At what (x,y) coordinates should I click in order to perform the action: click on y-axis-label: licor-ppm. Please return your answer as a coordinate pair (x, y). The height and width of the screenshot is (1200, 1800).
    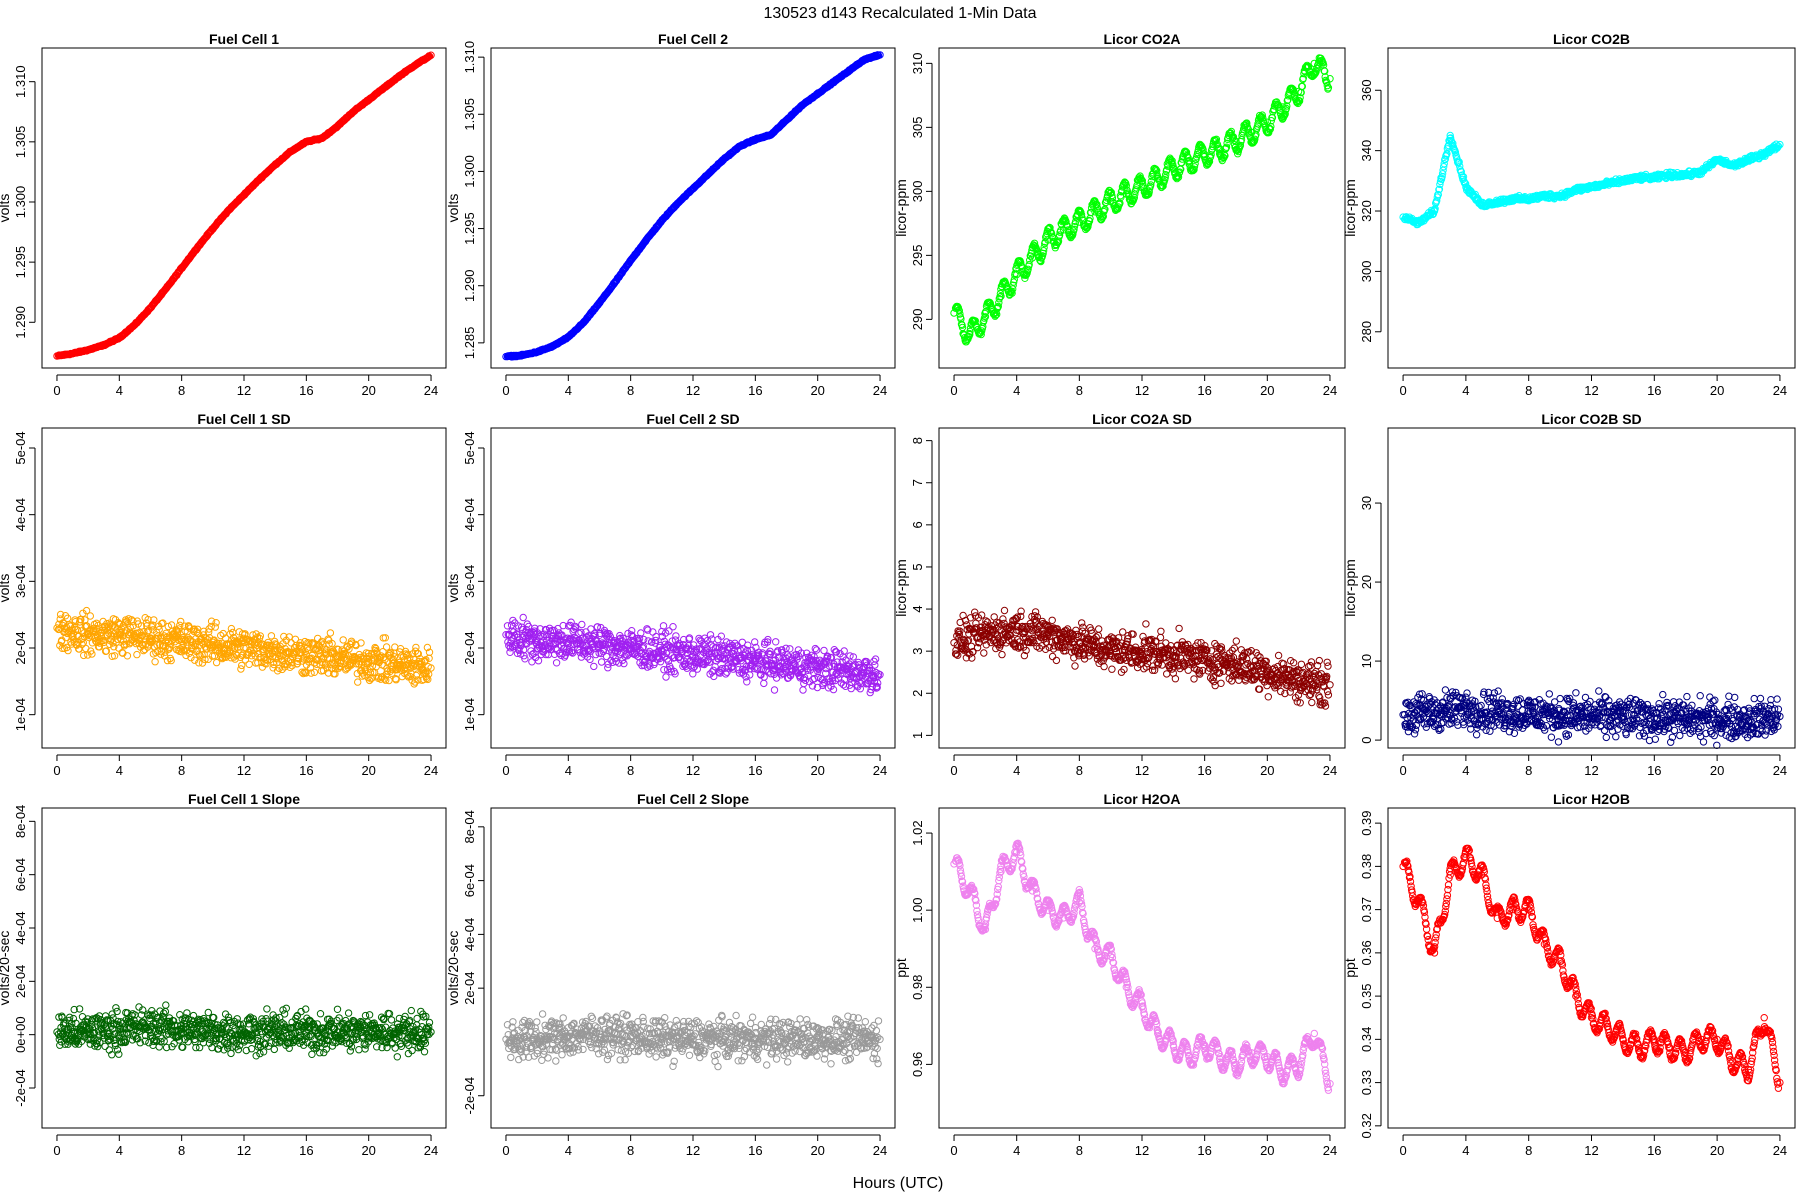
    Looking at the image, I should click on (1350, 208).